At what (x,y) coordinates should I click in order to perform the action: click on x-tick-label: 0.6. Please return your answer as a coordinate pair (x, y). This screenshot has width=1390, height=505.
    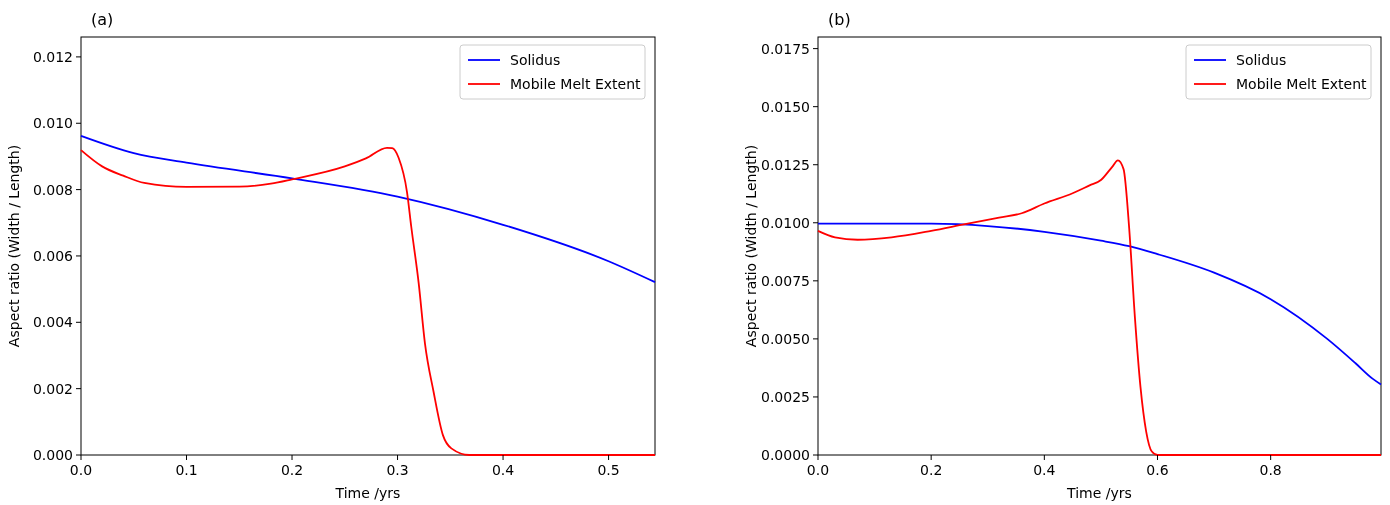
    Looking at the image, I should click on (1157, 470).